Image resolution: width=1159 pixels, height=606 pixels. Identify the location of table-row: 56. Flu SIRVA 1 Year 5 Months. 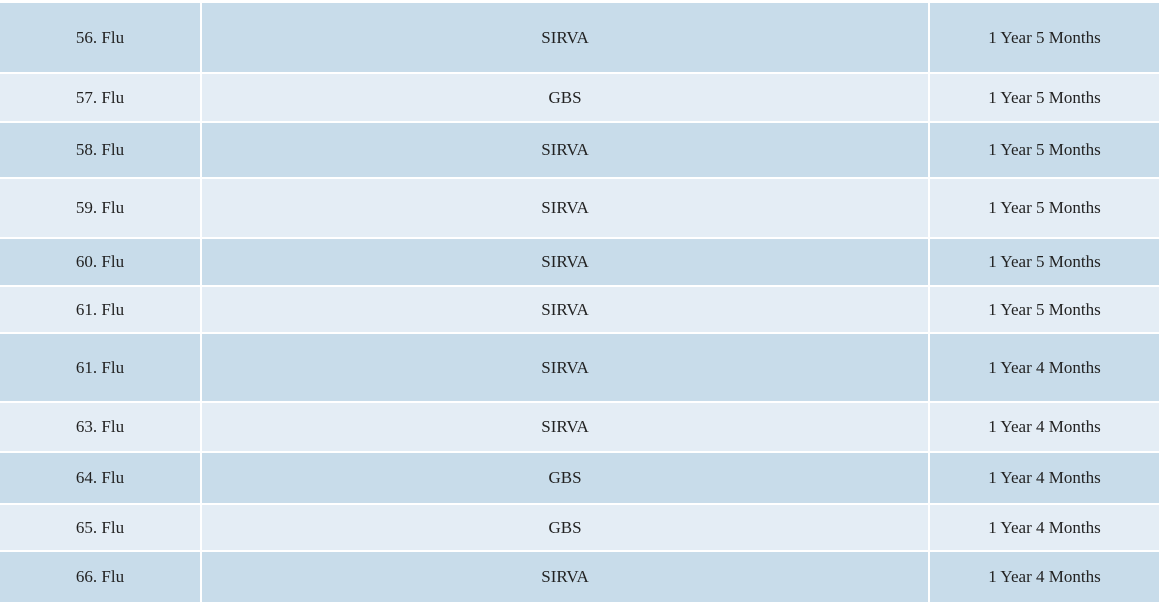
(579, 37).